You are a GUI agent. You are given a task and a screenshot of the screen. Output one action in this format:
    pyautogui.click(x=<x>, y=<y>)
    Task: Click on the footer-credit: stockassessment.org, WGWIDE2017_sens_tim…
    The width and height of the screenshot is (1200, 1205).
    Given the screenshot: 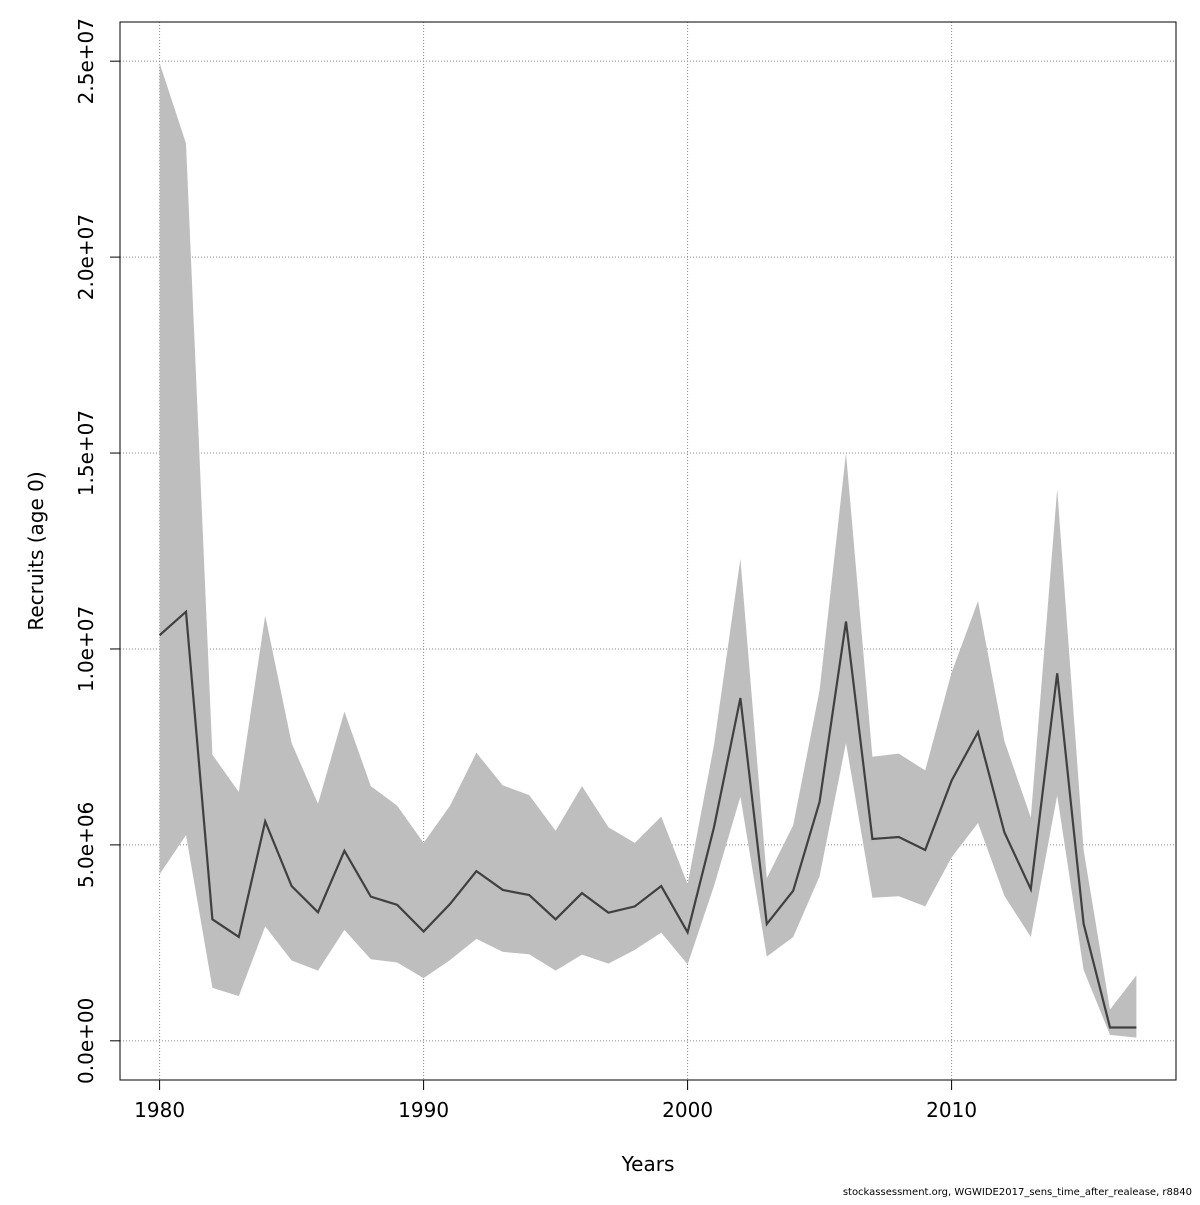 What is the action you would take?
    pyautogui.click(x=1017, y=1192)
    